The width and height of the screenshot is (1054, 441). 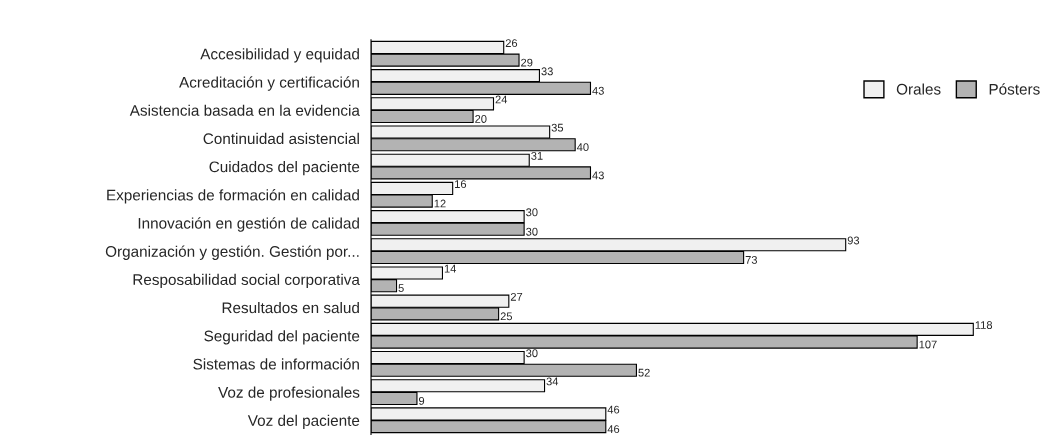 What do you see at coordinates (248, 224) in the screenshot?
I see `y-tick-label: Innovación en gestión de calidad` at bounding box center [248, 224].